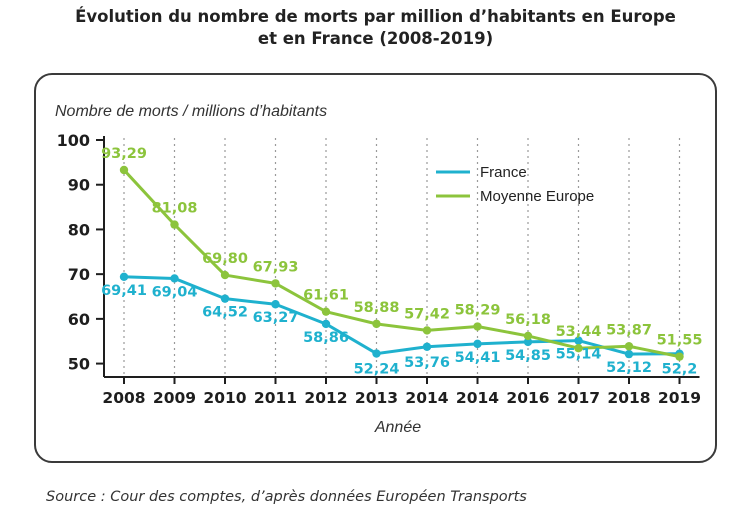 Image resolution: width=751 pixels, height=520 pixels. I want to click on y-tick-label: 90, so click(79, 185).